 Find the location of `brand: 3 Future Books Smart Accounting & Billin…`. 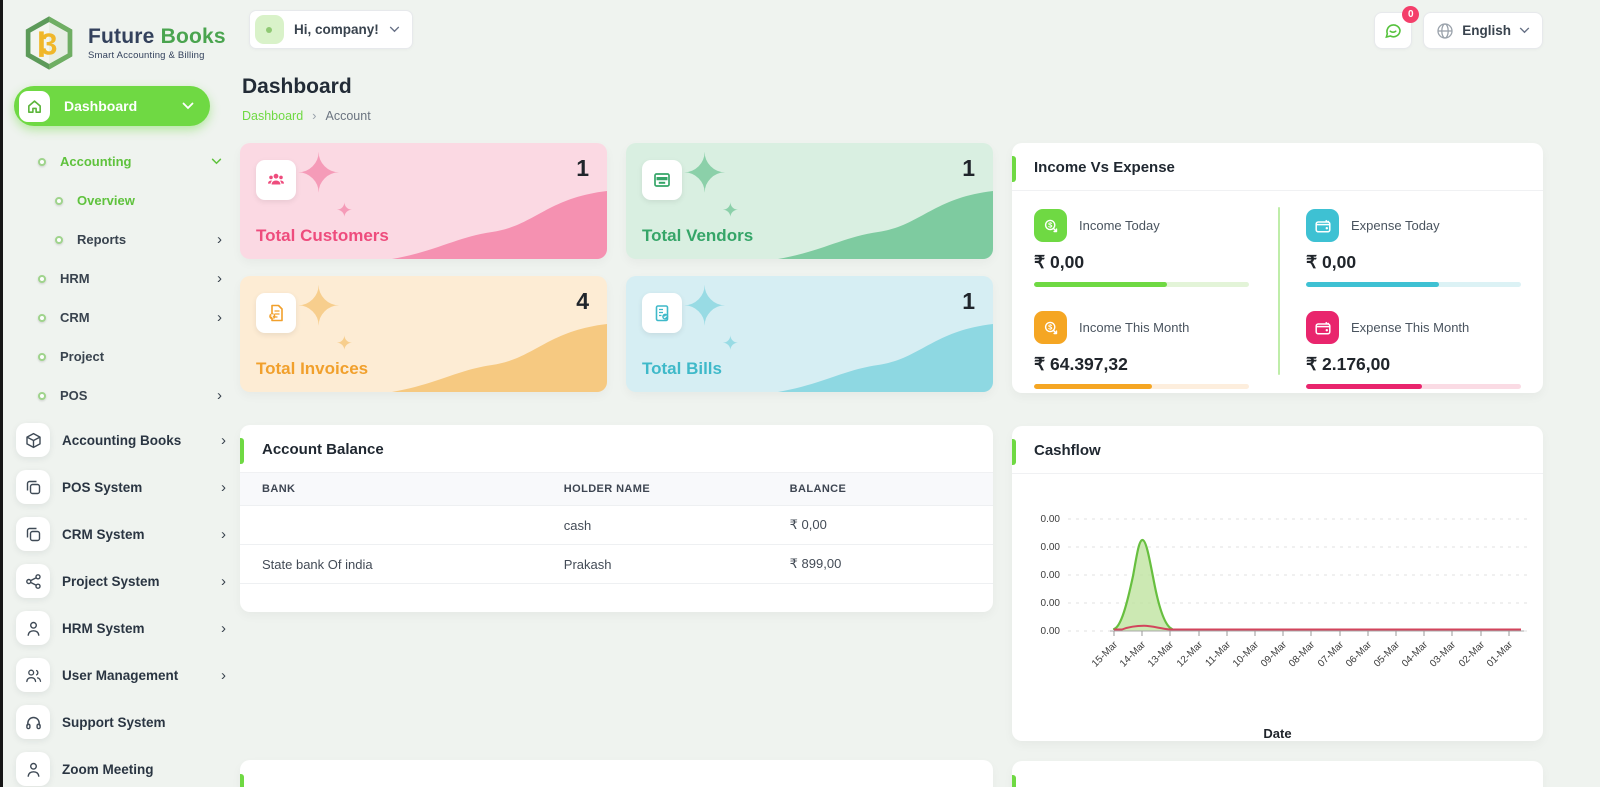

brand: 3 Future Books Smart Accounting & Billin… is located at coordinates (123, 43).